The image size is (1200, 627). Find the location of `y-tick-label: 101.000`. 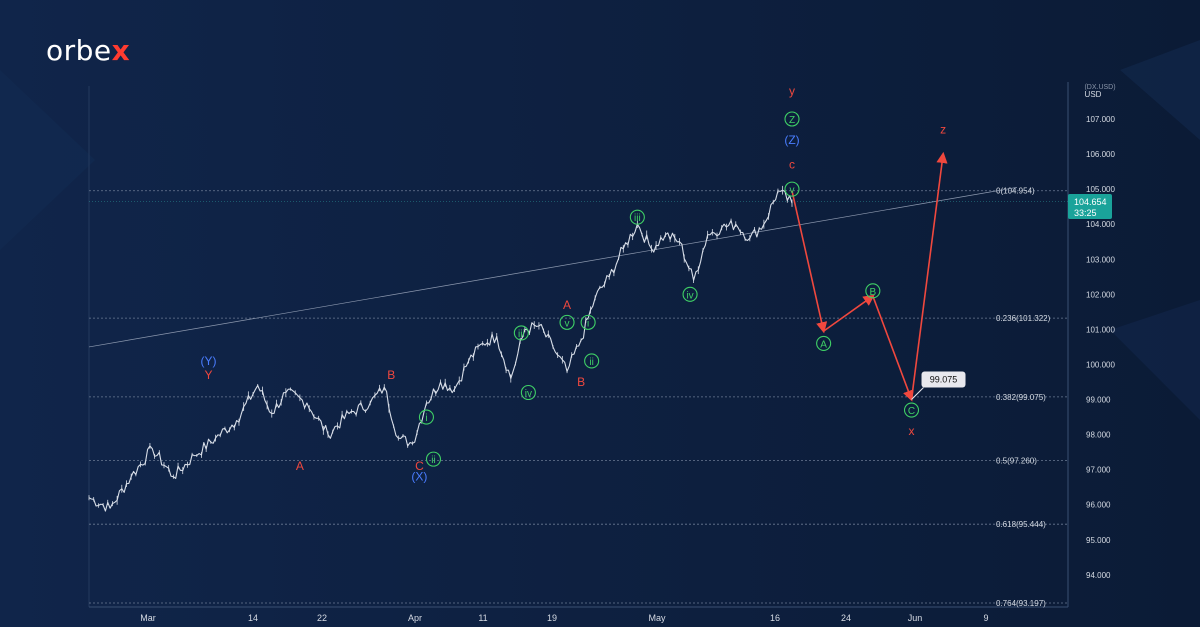

y-tick-label: 101.000 is located at coordinates (1100, 329).